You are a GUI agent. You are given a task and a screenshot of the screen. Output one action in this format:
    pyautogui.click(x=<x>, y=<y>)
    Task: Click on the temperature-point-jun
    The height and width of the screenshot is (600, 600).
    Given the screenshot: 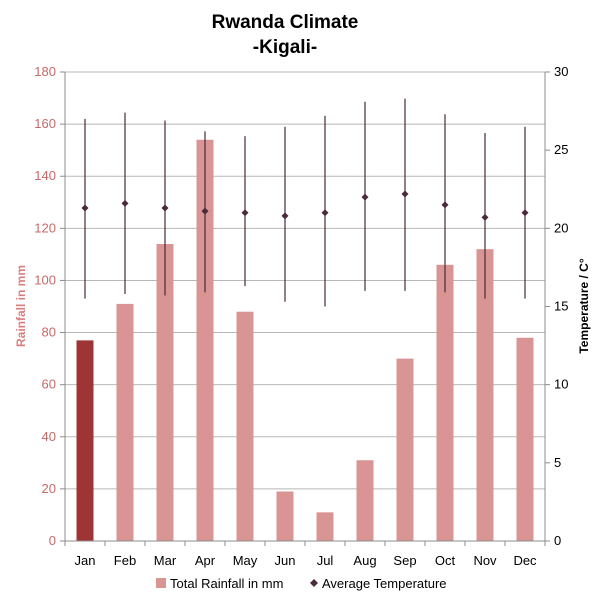 What is the action you would take?
    pyautogui.click(x=285, y=216)
    